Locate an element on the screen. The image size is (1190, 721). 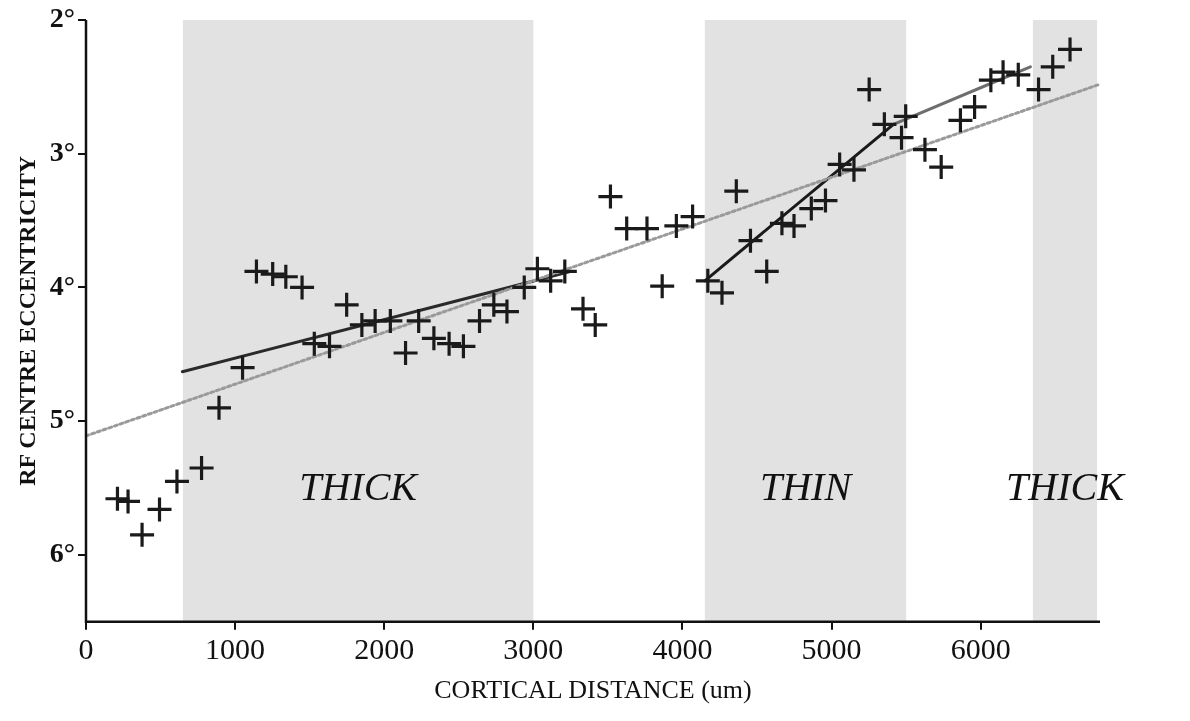
y-tick-label: 6° is located at coordinates (62, 553).